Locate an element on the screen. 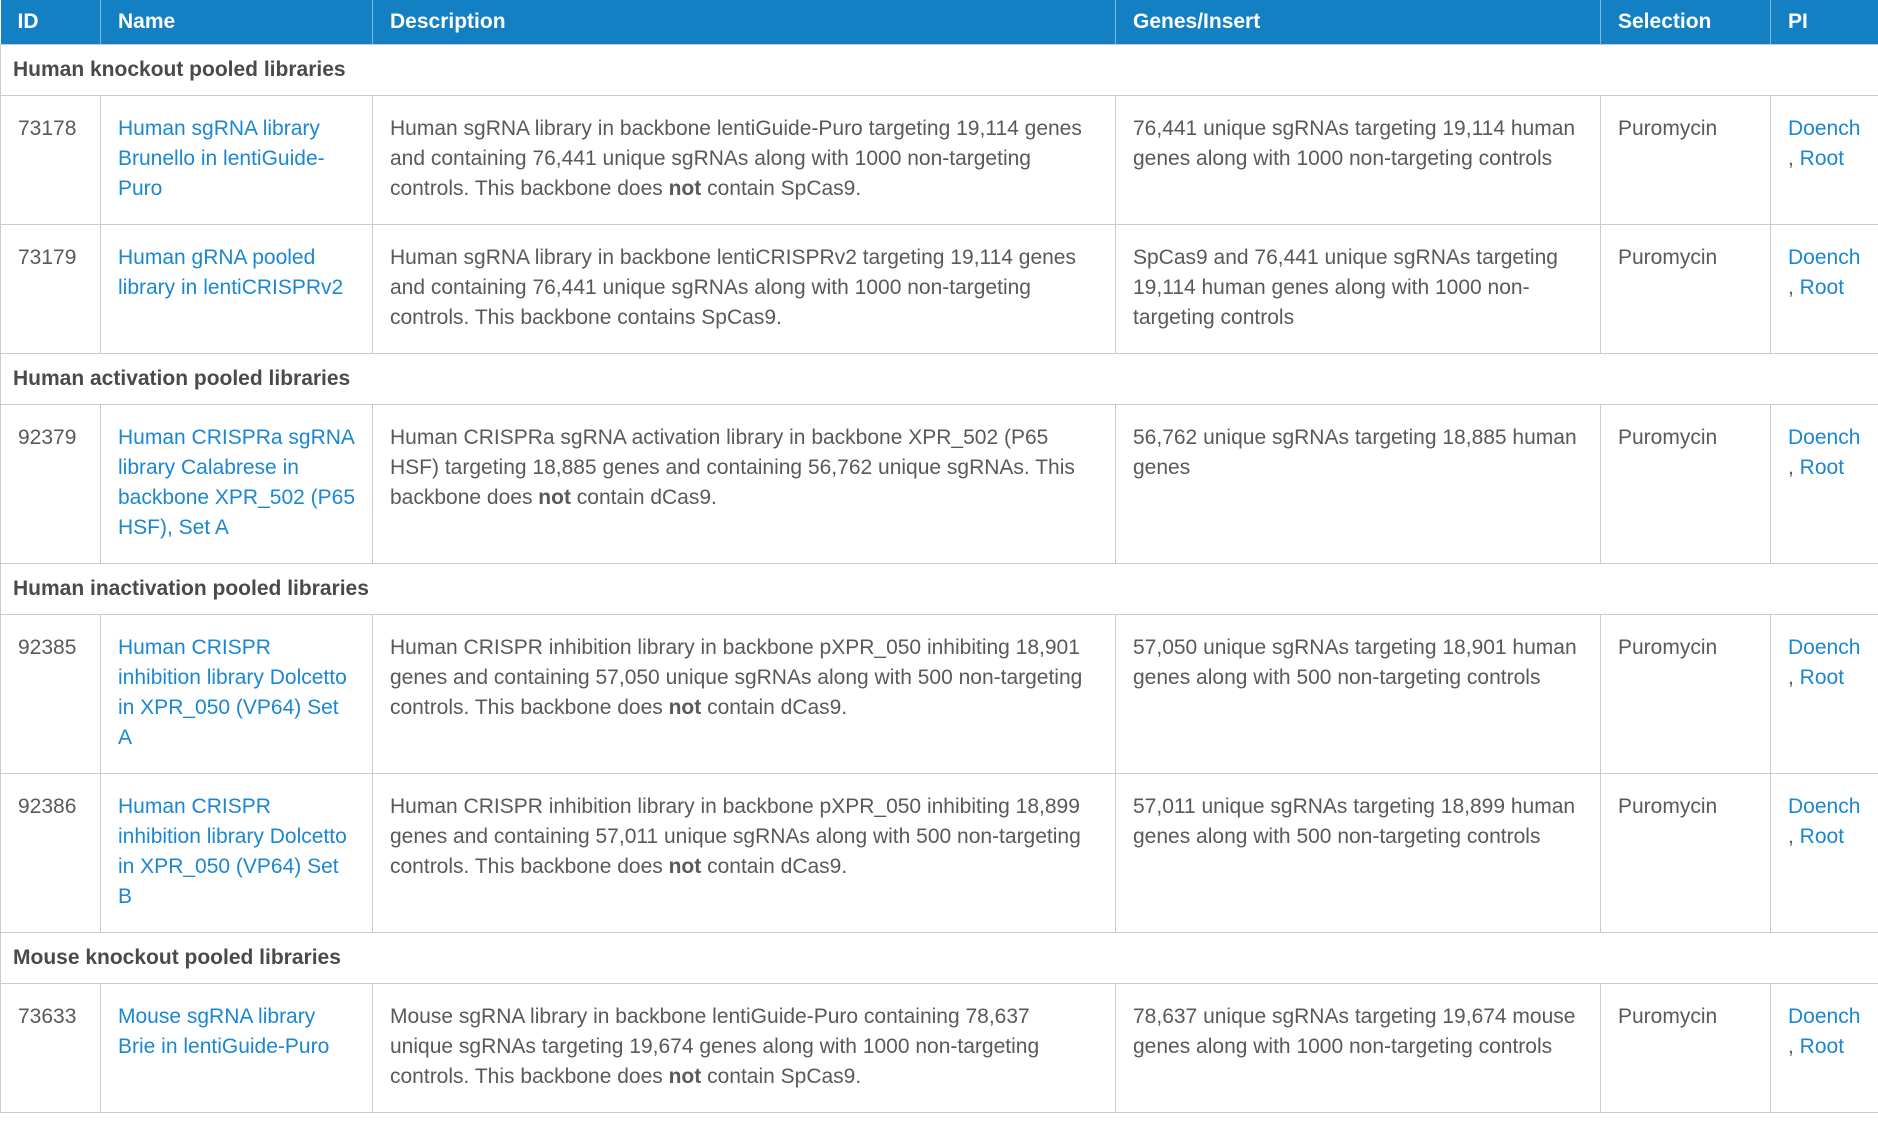 The image size is (1878, 1141). section-header: Human knockout pooled libraries is located at coordinates (939, 70).